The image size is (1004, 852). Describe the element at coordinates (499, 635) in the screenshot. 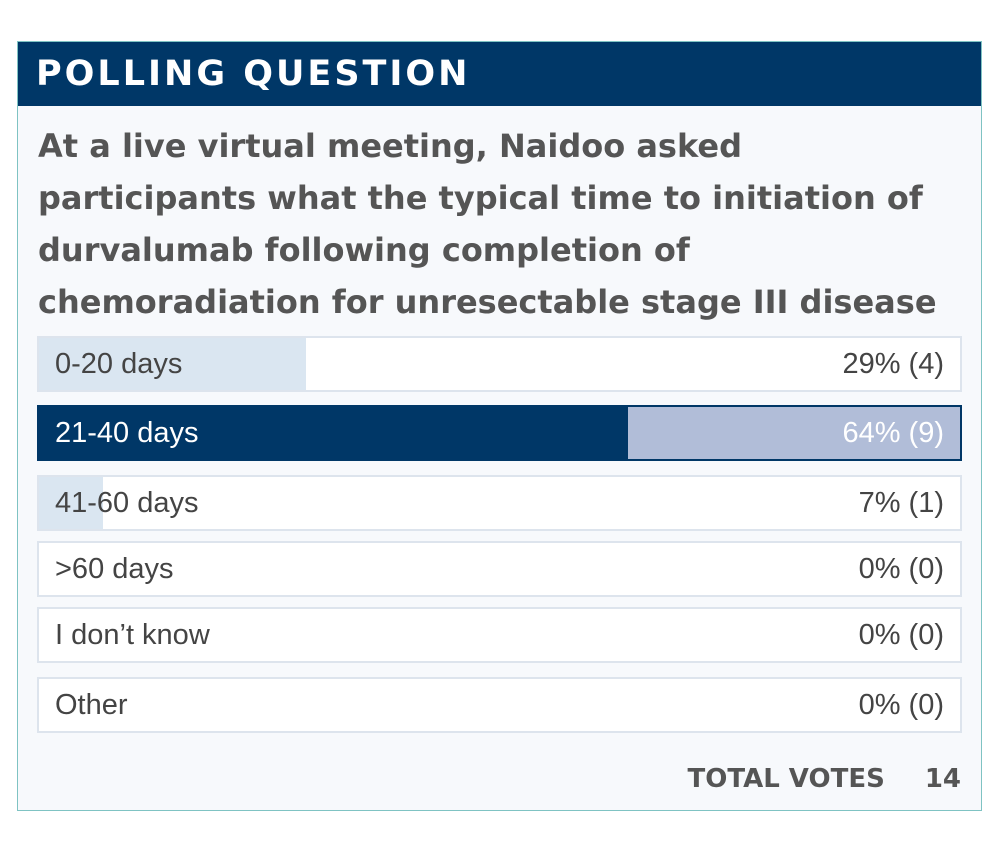

I see `poll-option: I don’t know 0% (0)` at that location.